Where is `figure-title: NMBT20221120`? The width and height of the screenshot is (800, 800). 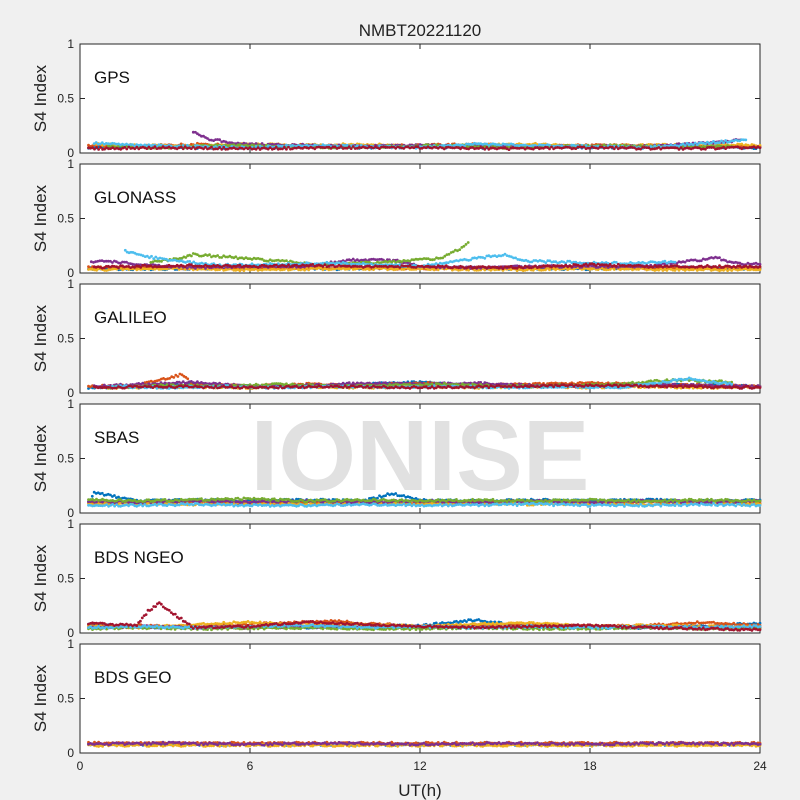
figure-title: NMBT20221120 is located at coordinates (420, 30).